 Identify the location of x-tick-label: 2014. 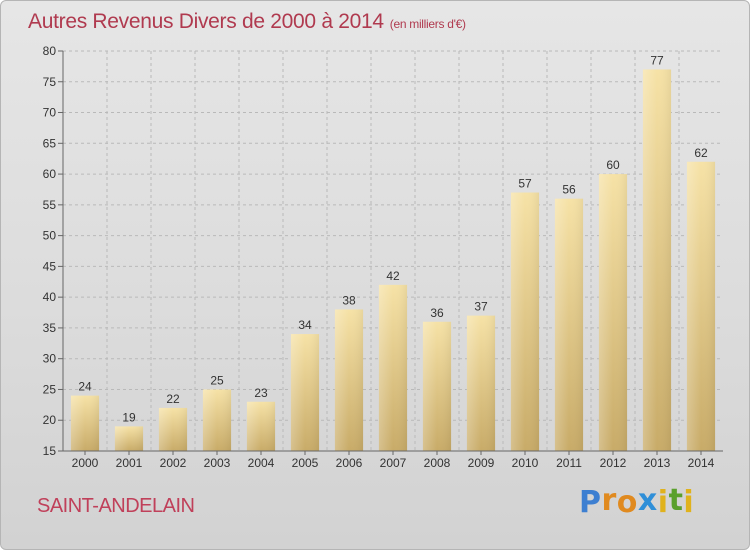
(701, 463).